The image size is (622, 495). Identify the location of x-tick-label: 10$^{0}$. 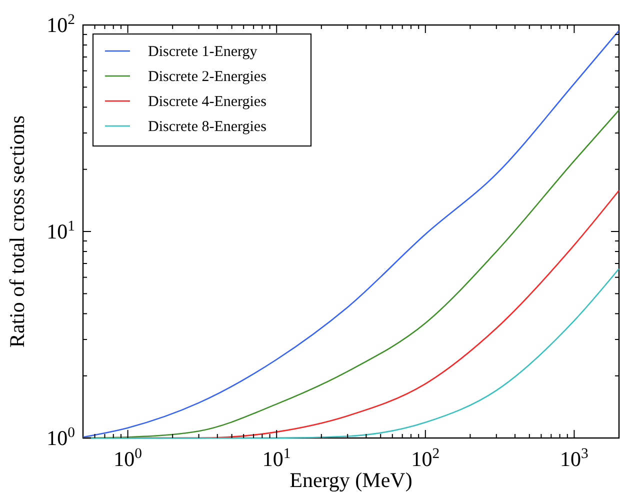
(128, 458).